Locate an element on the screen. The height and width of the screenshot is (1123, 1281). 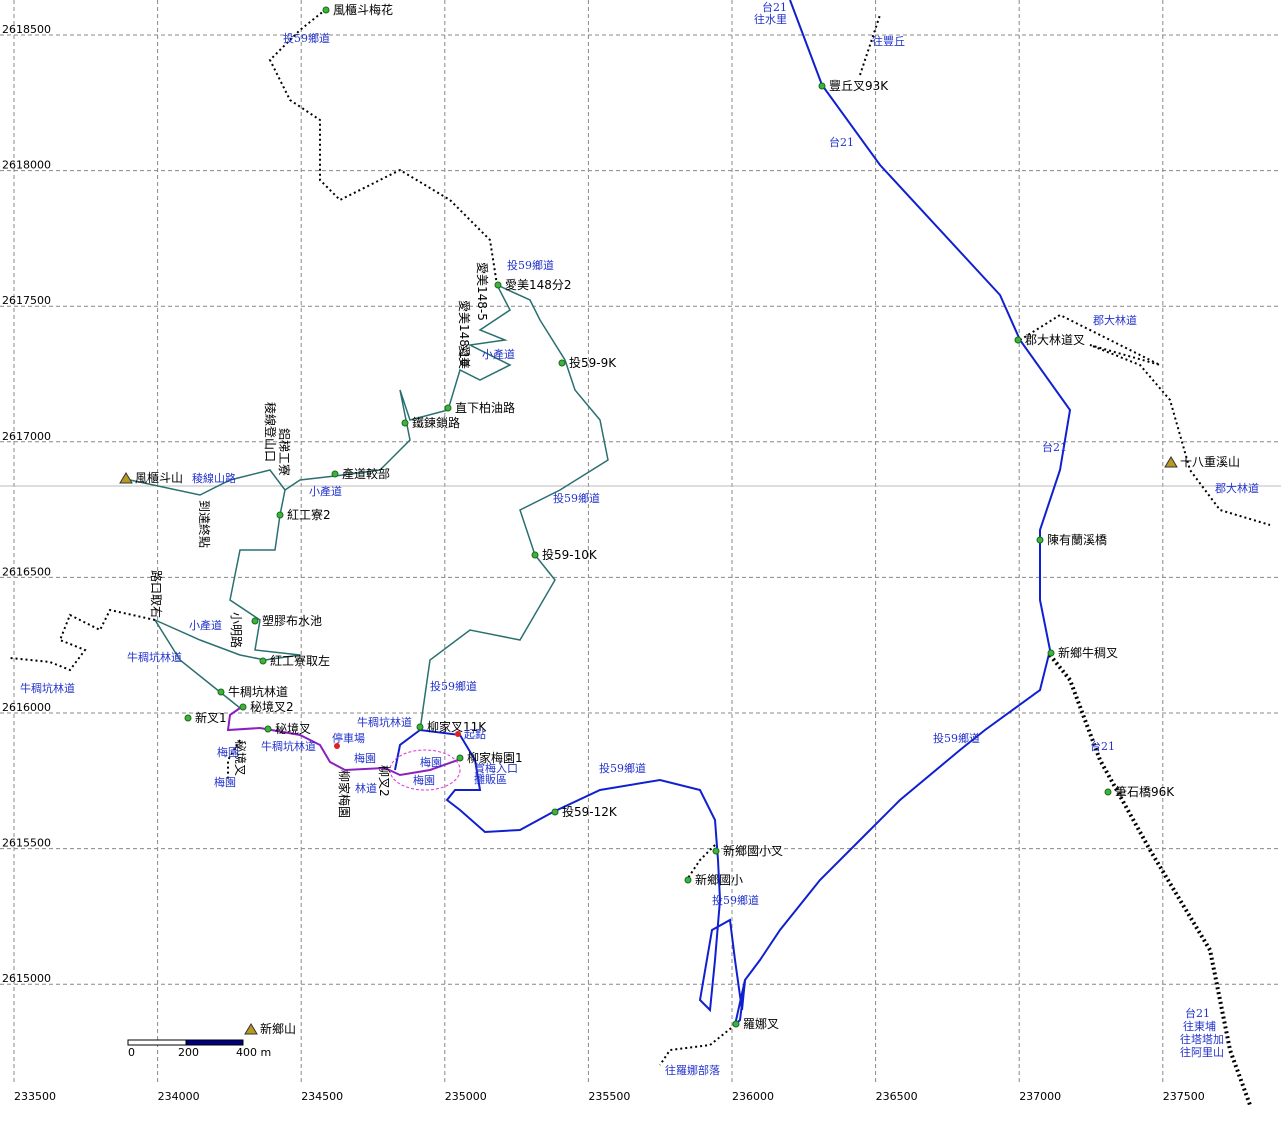
x-tick-label: 234000 is located at coordinates (179, 1096).